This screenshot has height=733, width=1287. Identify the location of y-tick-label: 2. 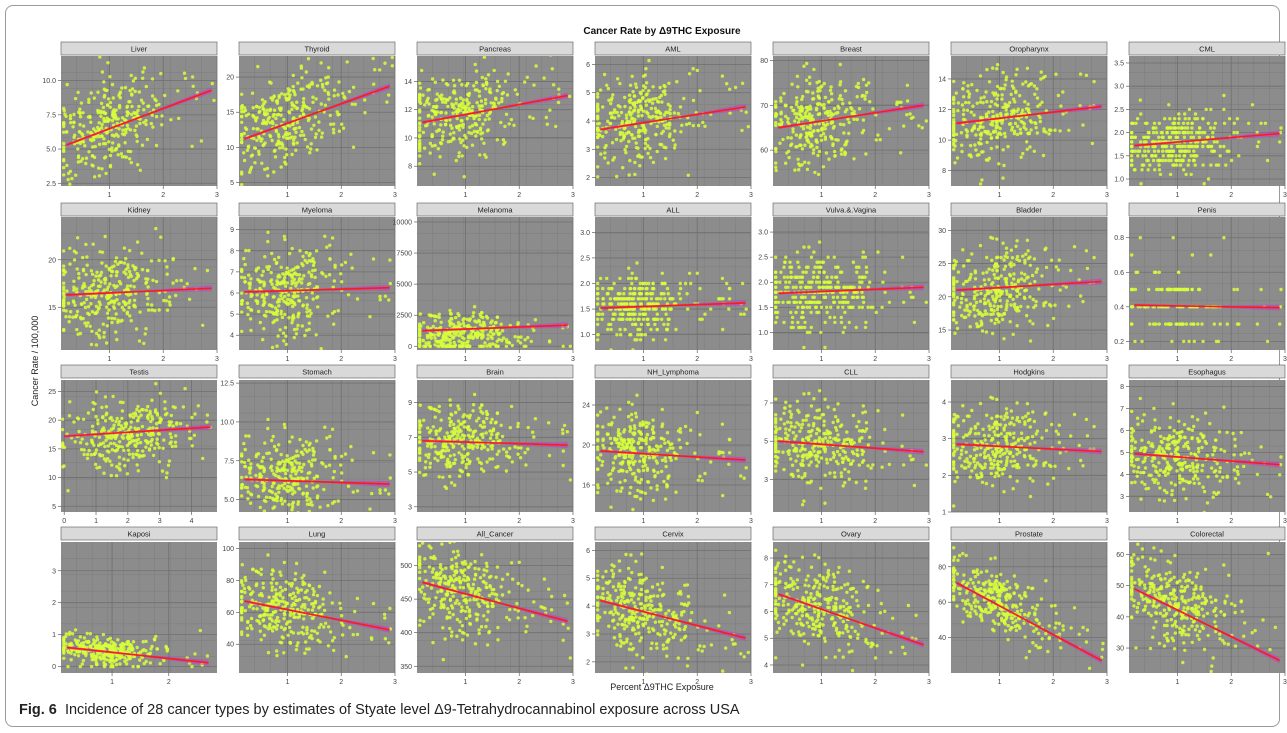
(588, 178).